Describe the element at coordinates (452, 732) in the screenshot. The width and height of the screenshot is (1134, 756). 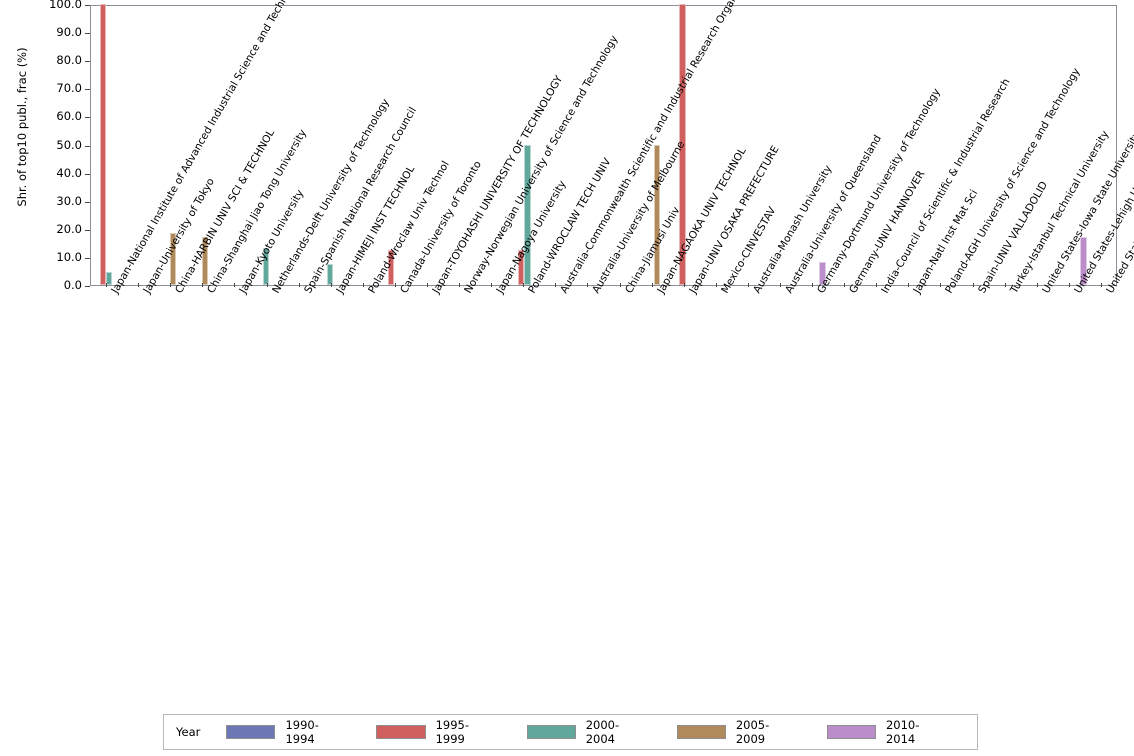
I see `legend-label: 1995-1999` at that location.